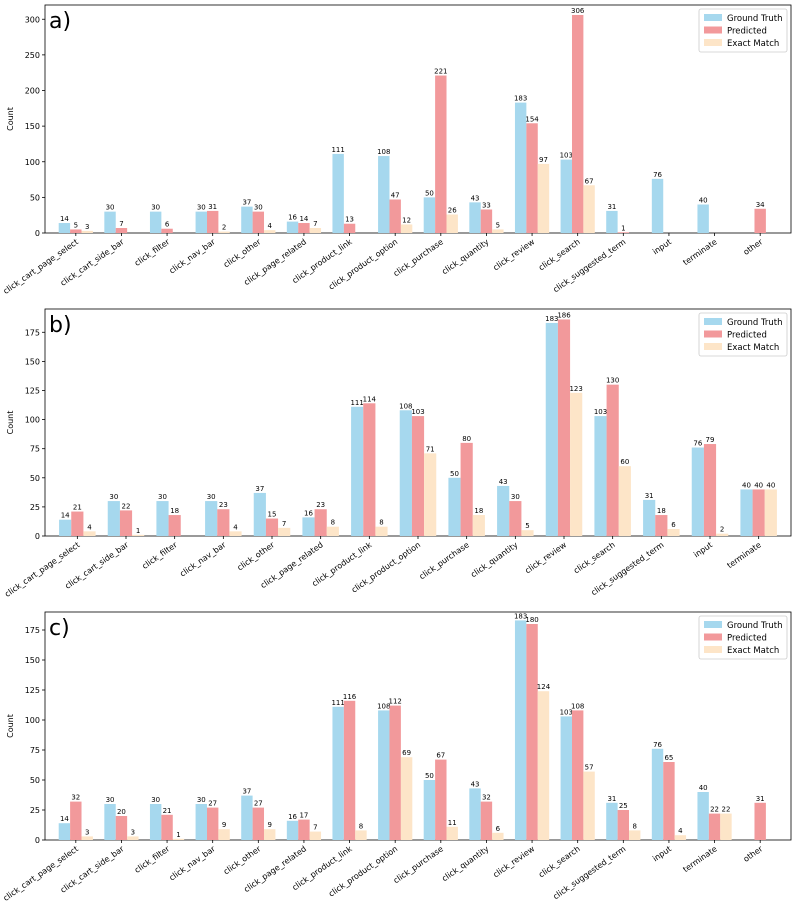 Image resolution: width=797 pixels, height=917 pixels. Describe the element at coordinates (747, 32) in the screenshot. I see `legend-entry: Predicted` at that location.